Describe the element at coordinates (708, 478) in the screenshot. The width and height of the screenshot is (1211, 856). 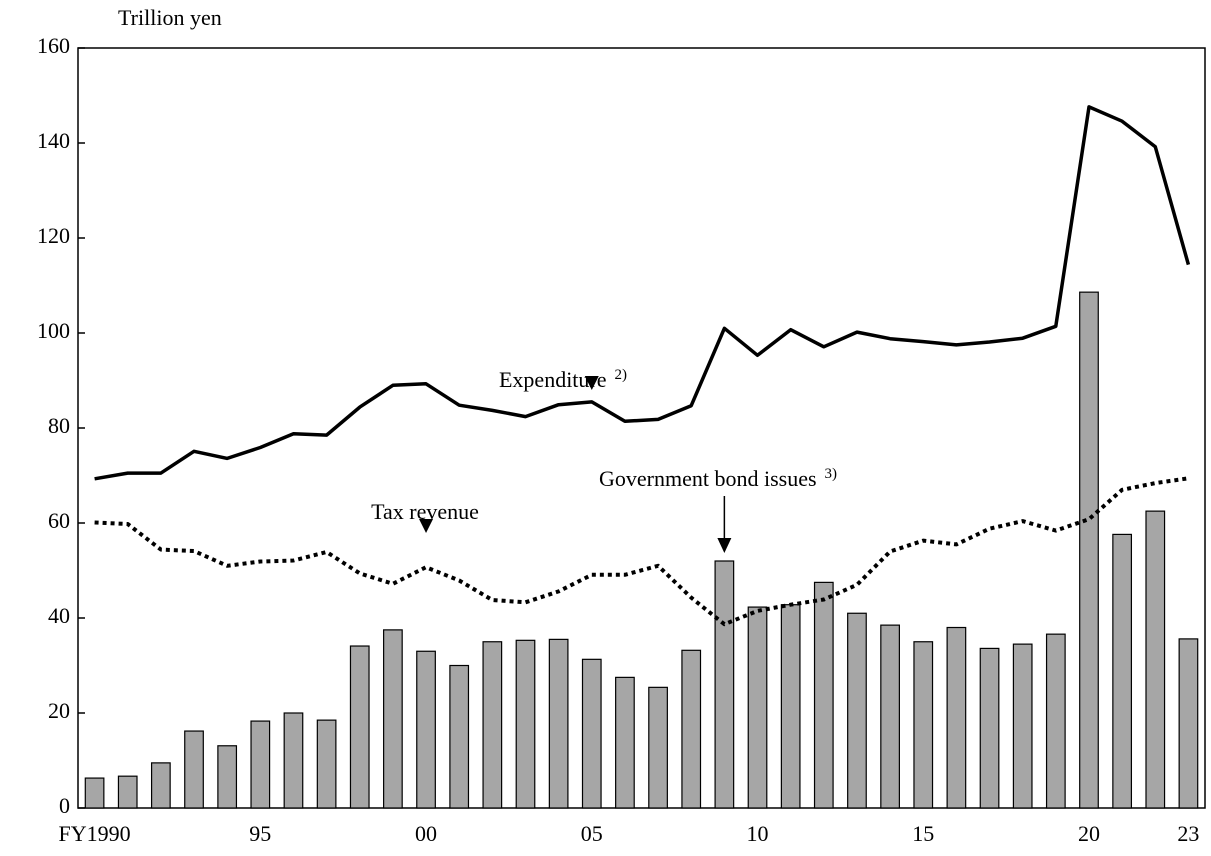
I see `annotation-text: Government bond issues` at that location.